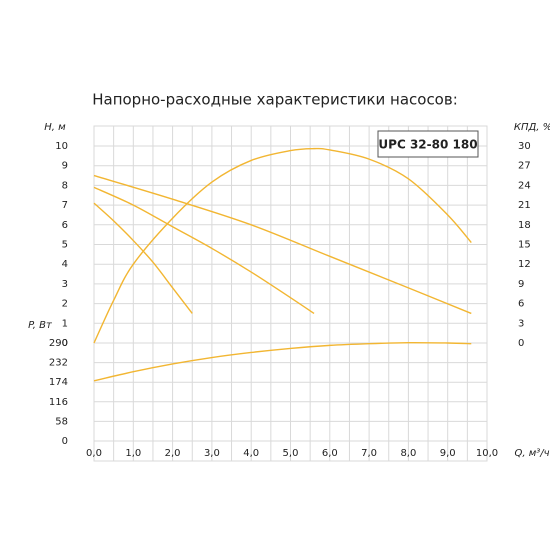 The height and width of the screenshot is (550, 550). What do you see at coordinates (524, 185) in the screenshot?
I see `y2-tick-label: 24` at bounding box center [524, 185].